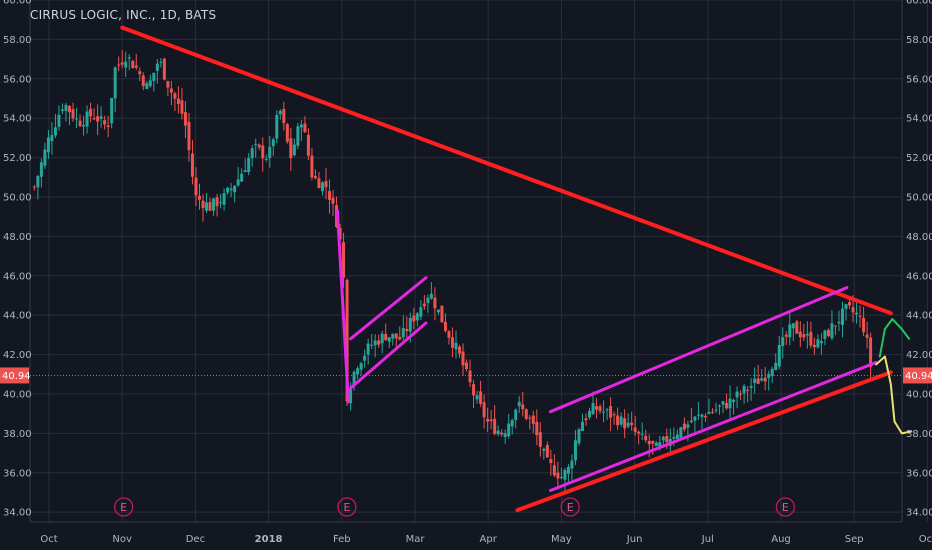  What do you see at coordinates (17, 276) in the screenshot?
I see `y-tick-label-left: 46.00` at bounding box center [17, 276].